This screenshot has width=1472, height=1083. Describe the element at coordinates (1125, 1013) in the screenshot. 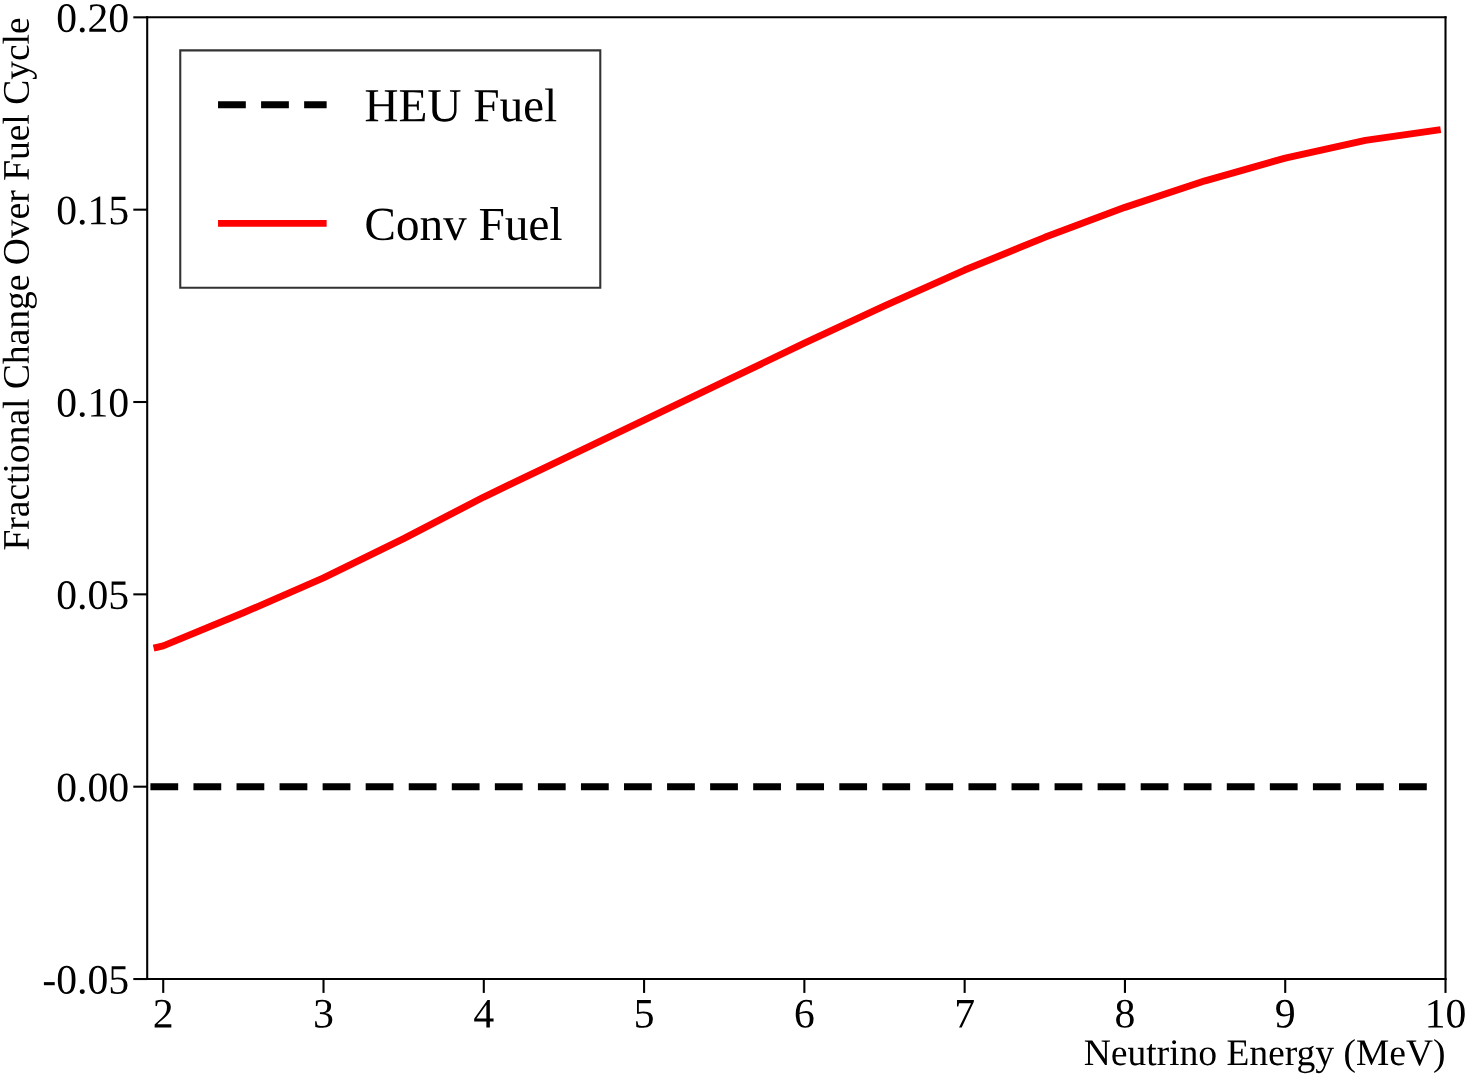

I see `x-tick-label: 8` at that location.